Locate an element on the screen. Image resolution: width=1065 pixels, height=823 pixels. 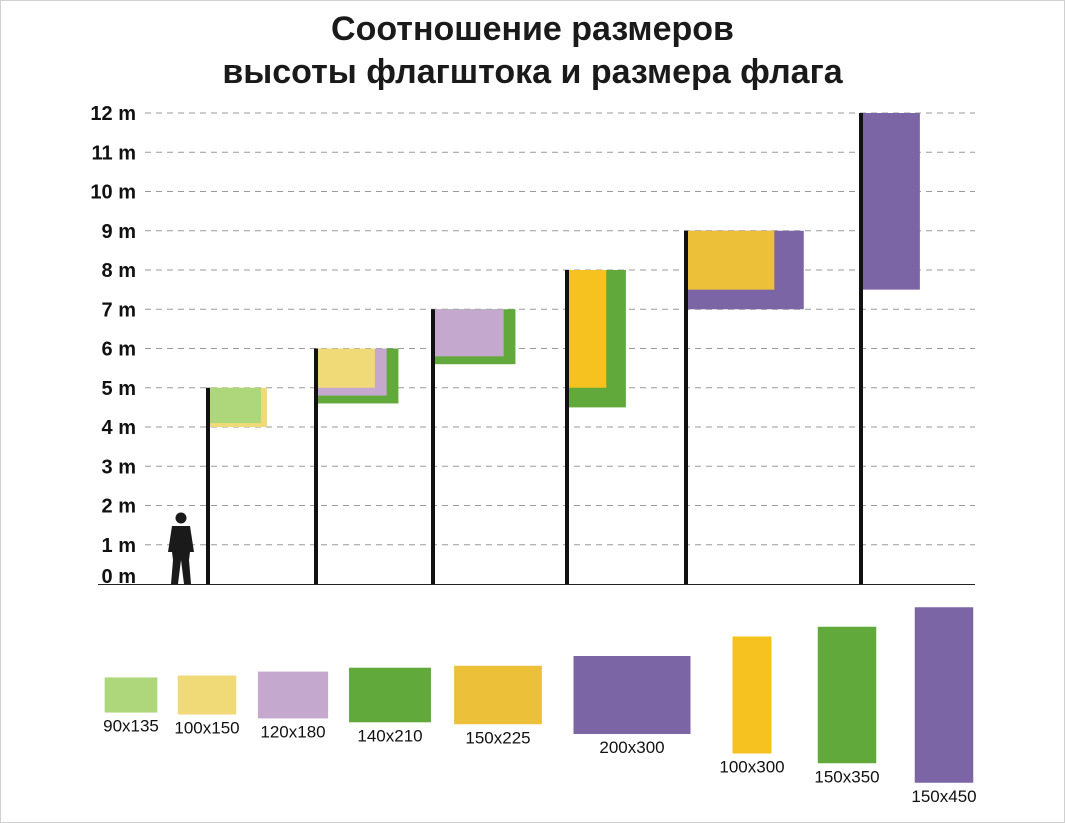
y-tick-label: 5 m is located at coordinates (119, 389).